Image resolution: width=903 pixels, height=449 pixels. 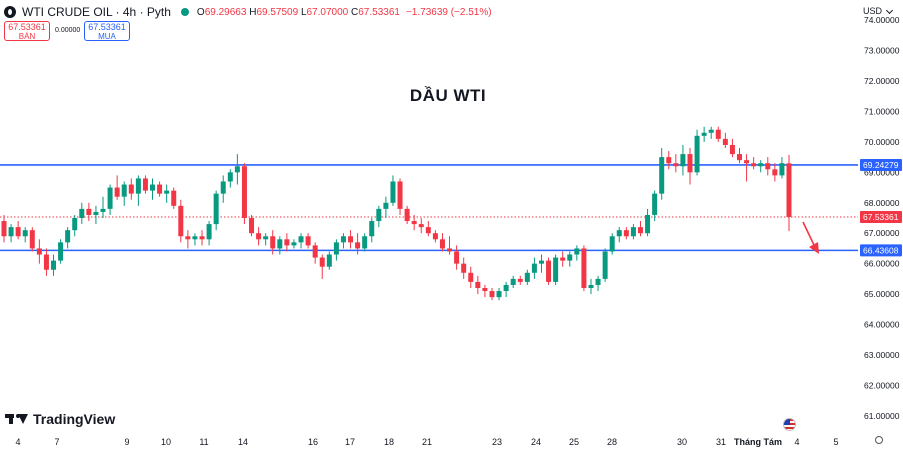 What do you see at coordinates (203, 442) in the screenshot?
I see `x-tick-label: 11` at bounding box center [203, 442].